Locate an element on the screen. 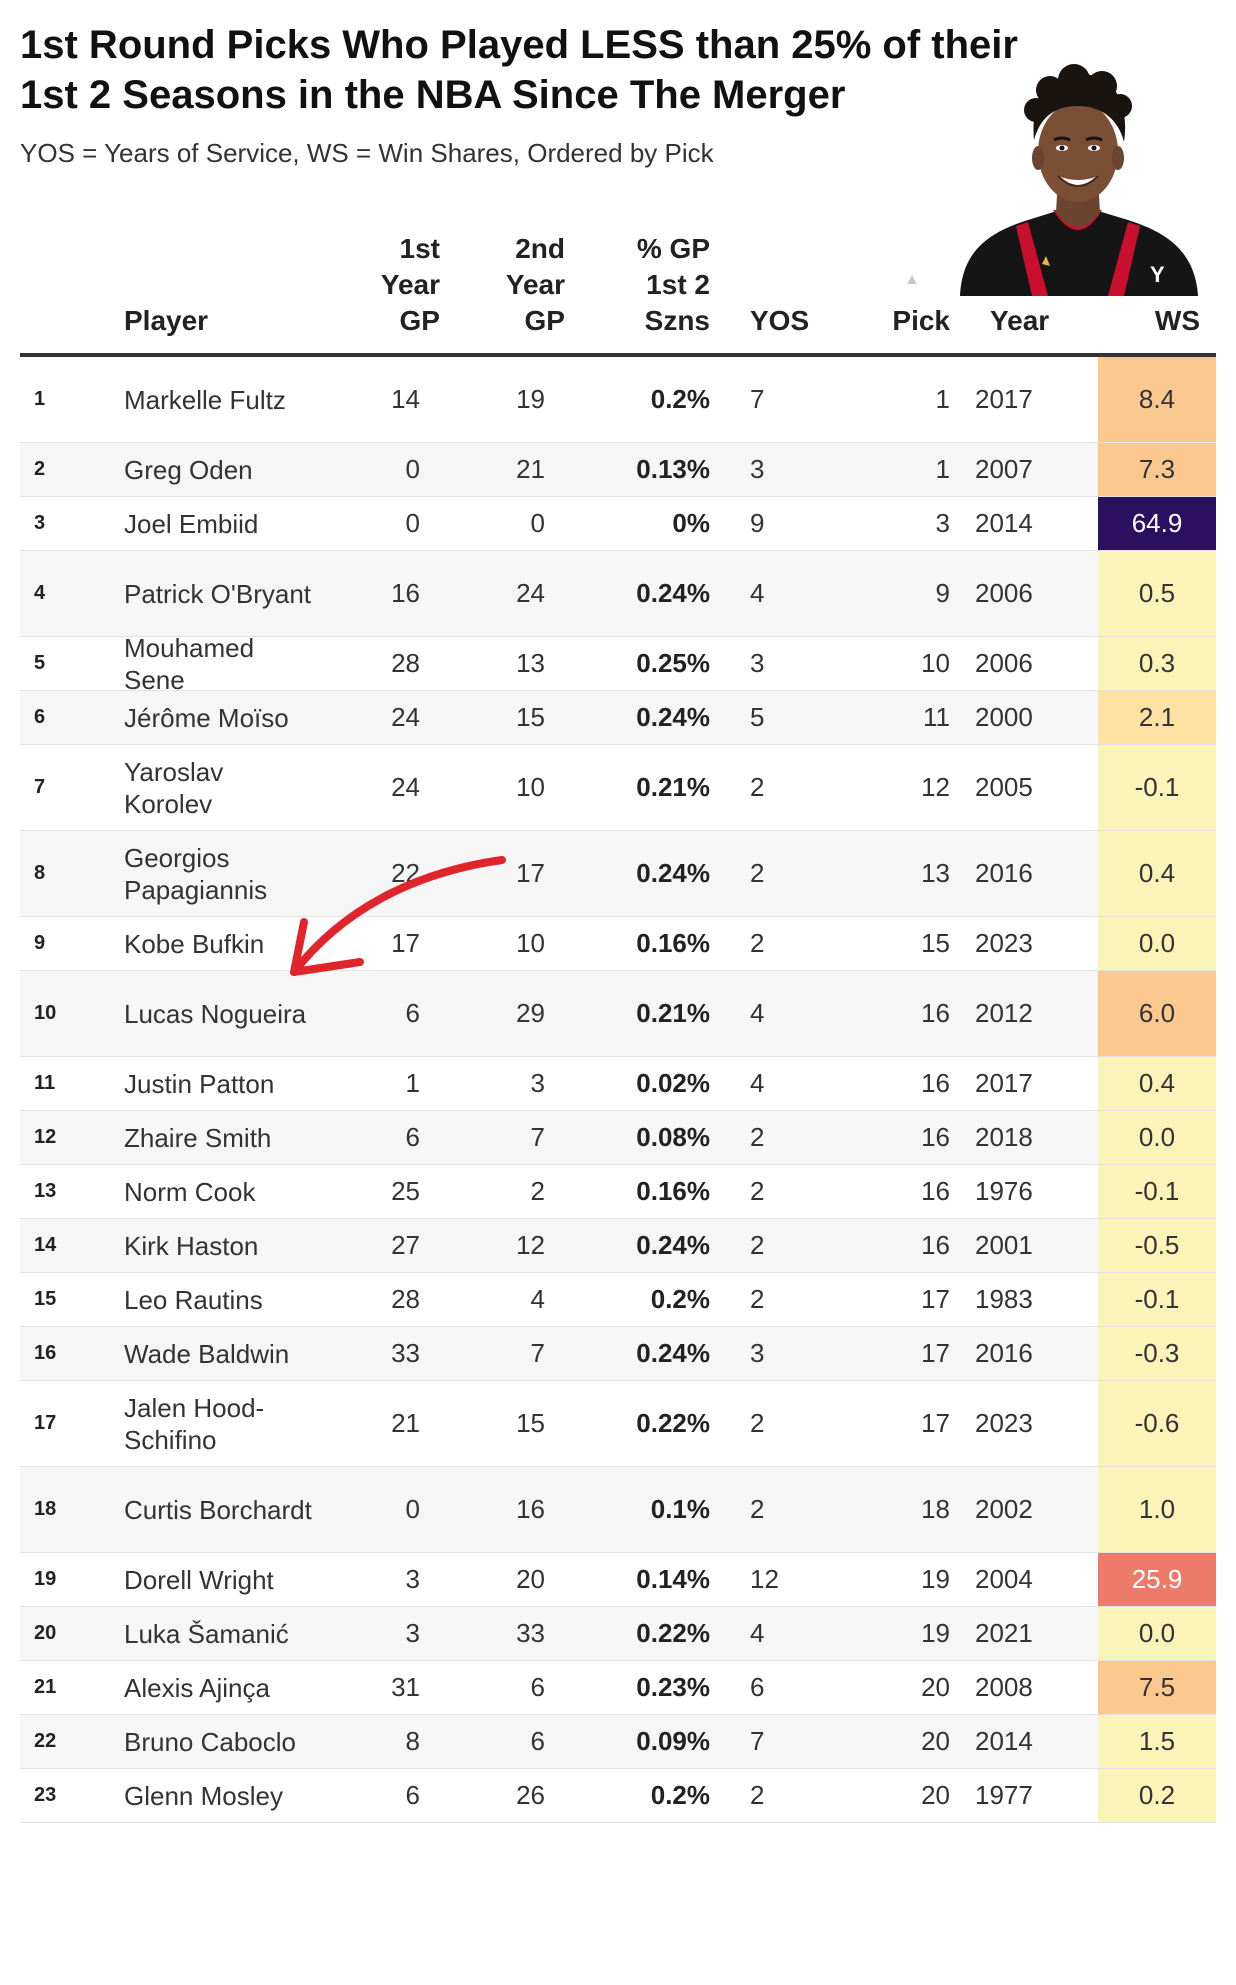 The height and width of the screenshot is (1985, 1236). table-row: 20 Luka Šamanić 3 33 0.22% 4 19 2021 0.0 is located at coordinates (618, 1634).